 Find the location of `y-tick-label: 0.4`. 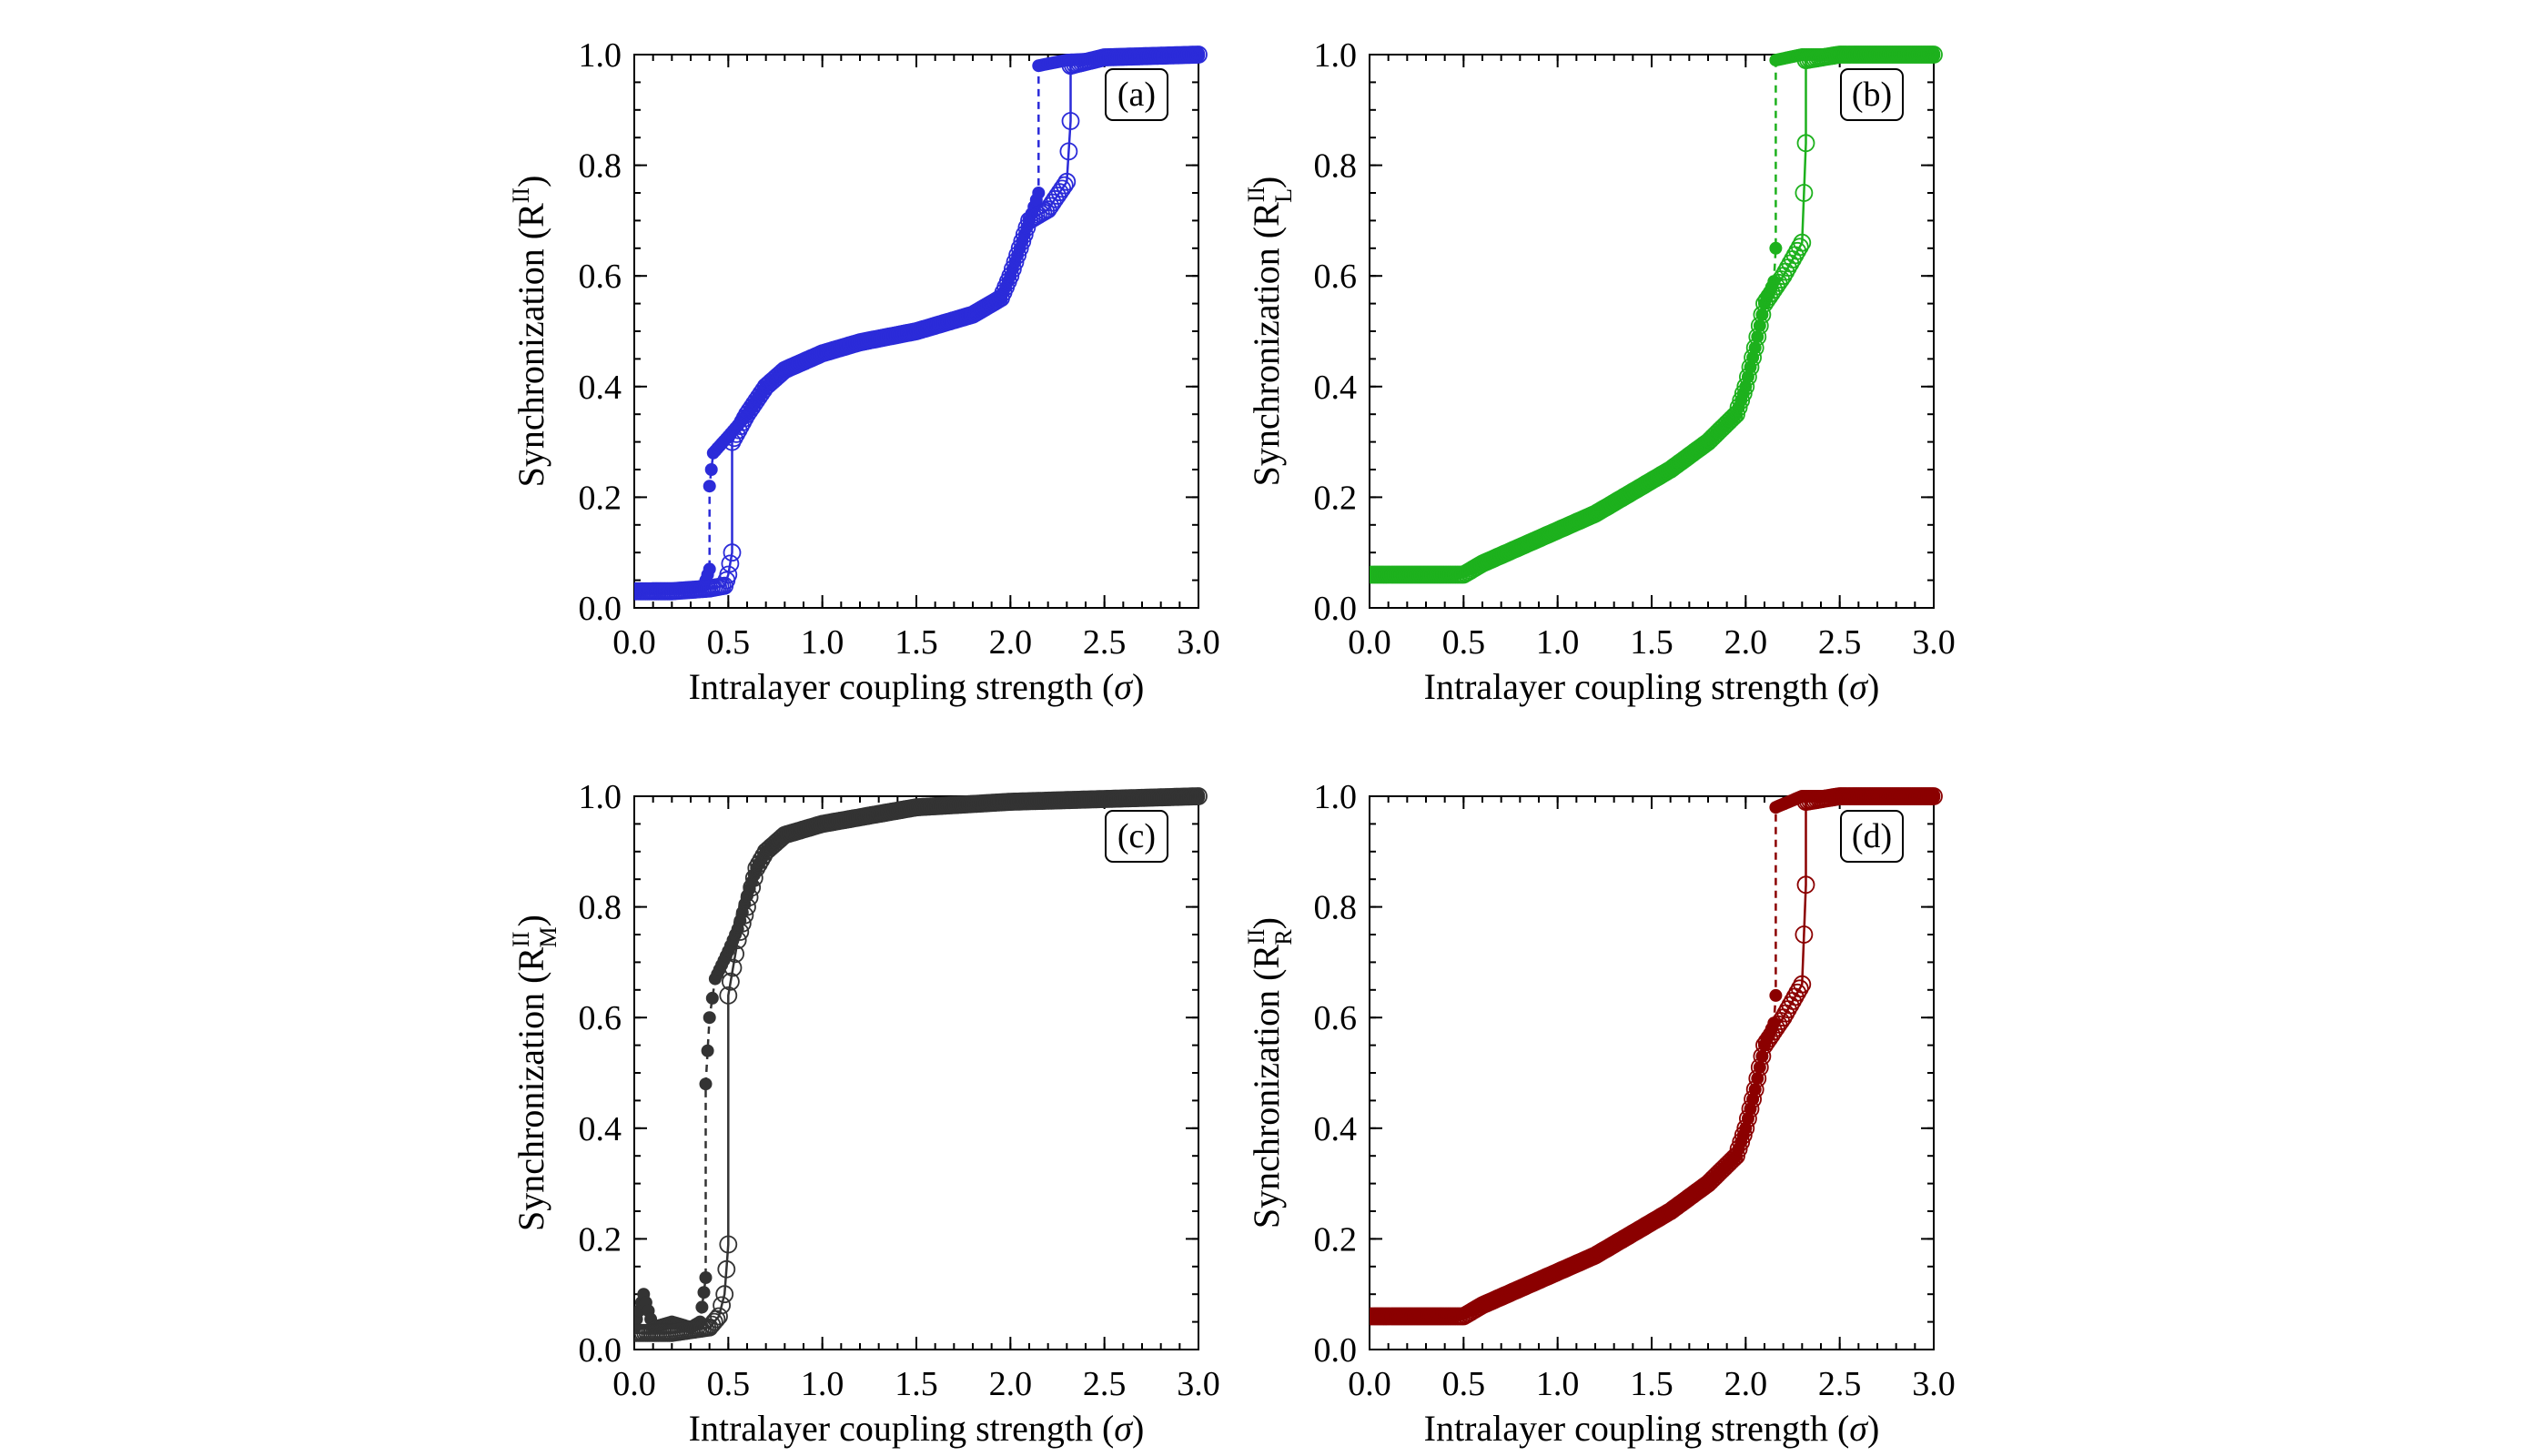

y-tick-label: 0.4 is located at coordinates (1336, 1129).